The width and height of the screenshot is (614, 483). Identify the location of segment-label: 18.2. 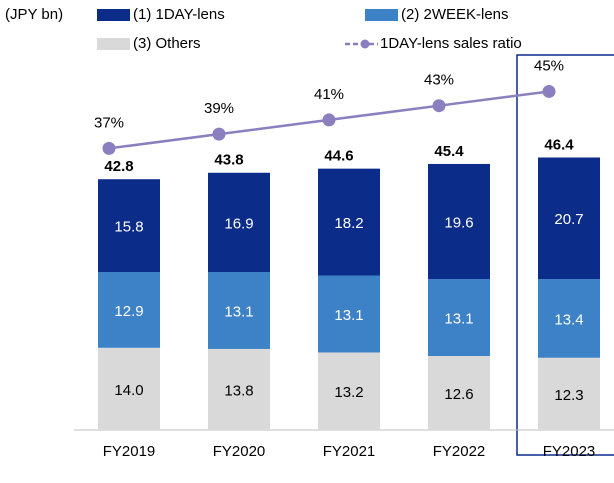
(348, 223).